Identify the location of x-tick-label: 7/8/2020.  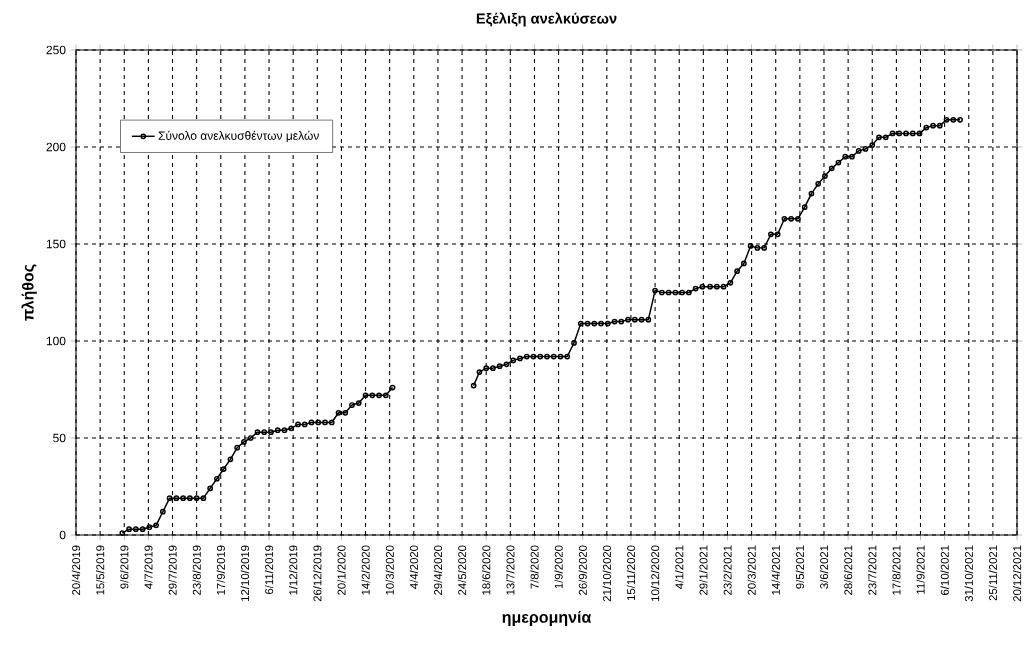
(534, 567).